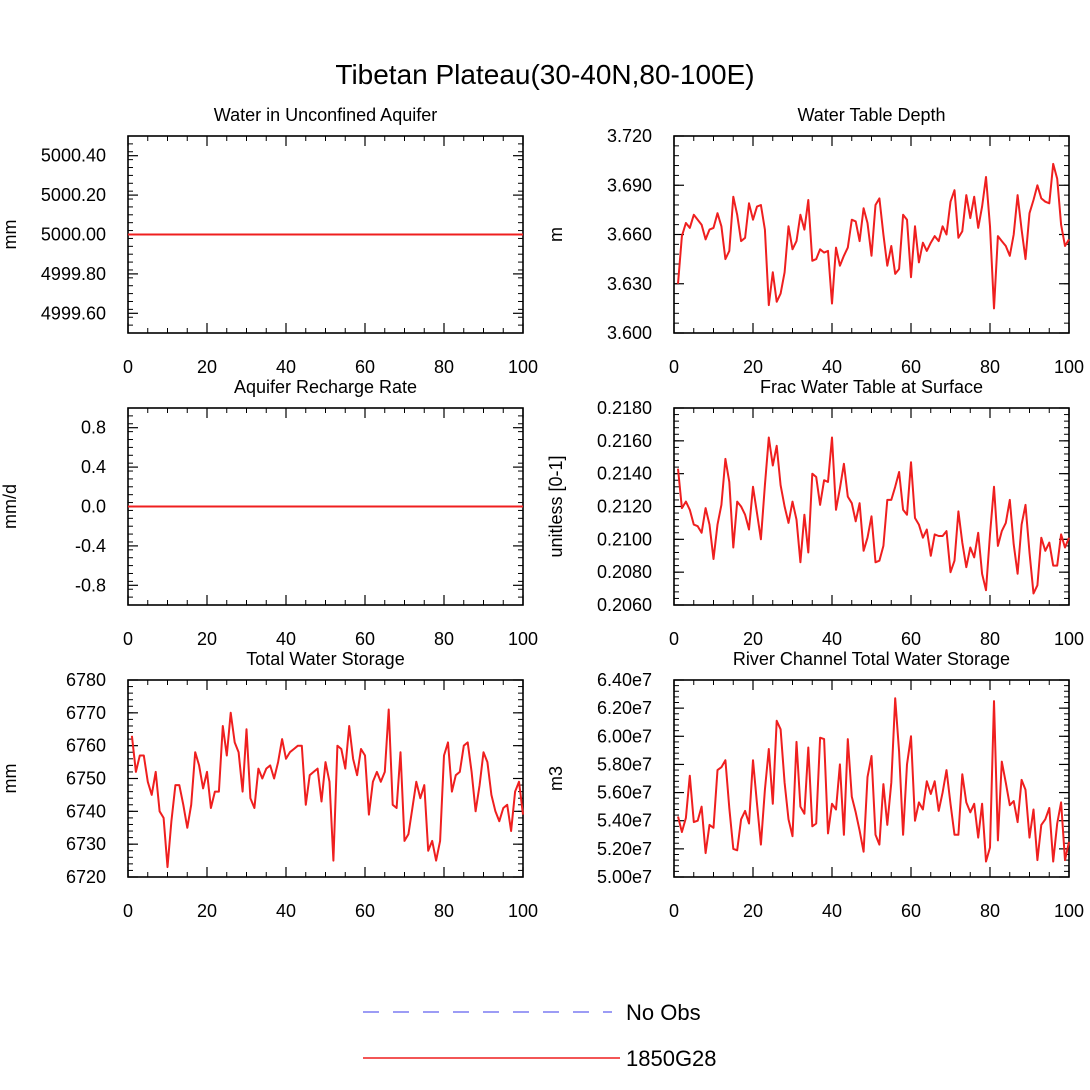 The height and width of the screenshot is (1090, 1090). Describe the element at coordinates (624, 736) in the screenshot. I see `y-tick-label: 6.00e7` at that location.